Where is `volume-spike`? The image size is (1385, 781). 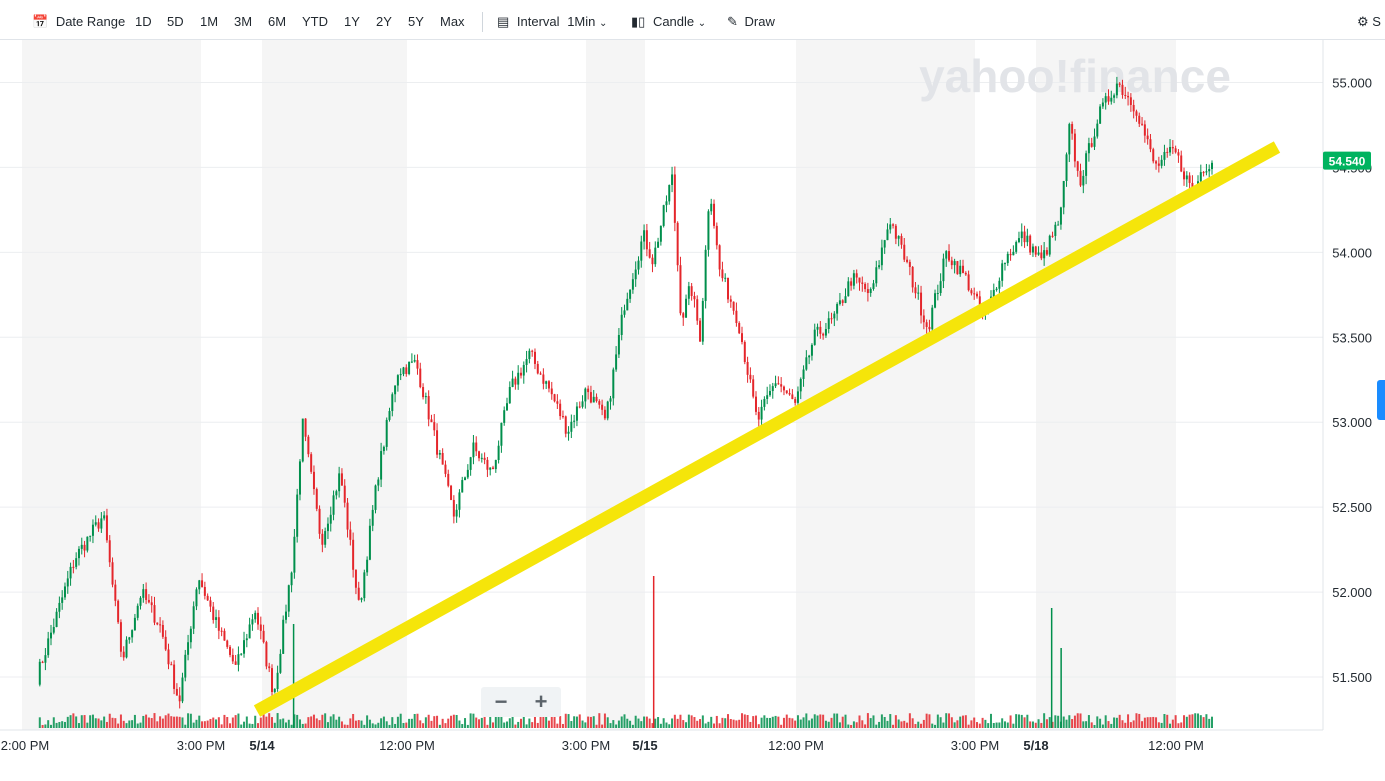
volume-spike is located at coordinates (1051, 668).